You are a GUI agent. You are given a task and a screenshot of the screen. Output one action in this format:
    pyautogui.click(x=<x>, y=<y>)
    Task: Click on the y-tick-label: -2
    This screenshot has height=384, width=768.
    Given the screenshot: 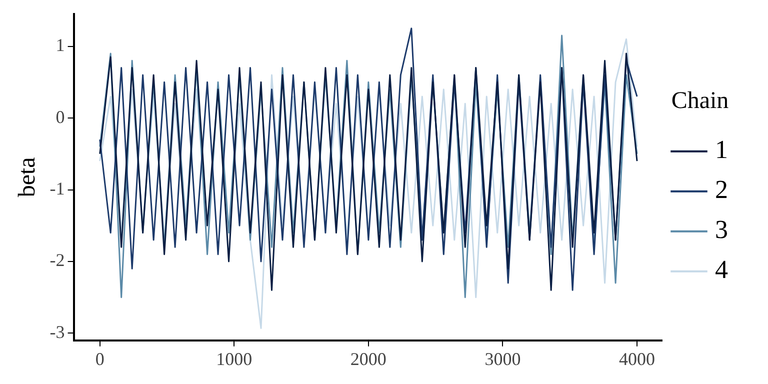 What is the action you would take?
    pyautogui.click(x=57, y=260)
    